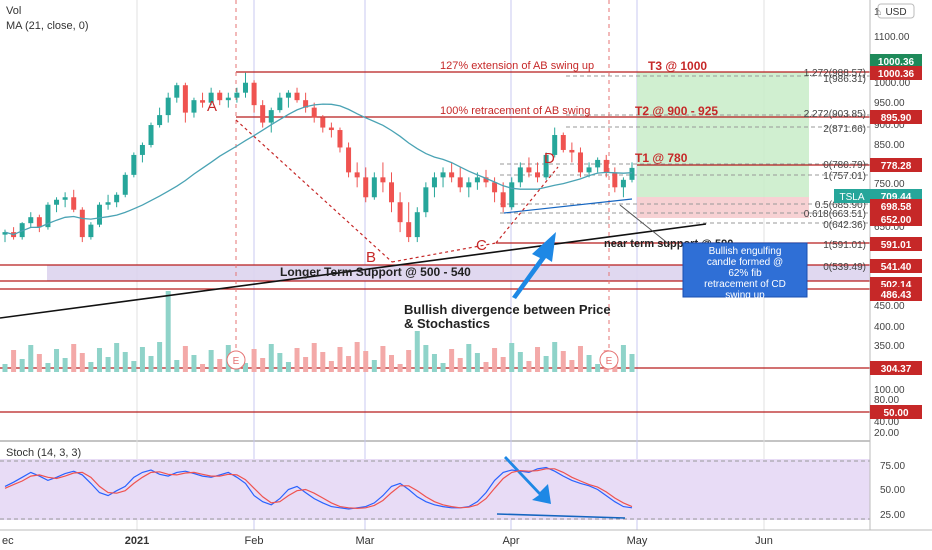  I want to click on ab-leg, so click(314, 191).